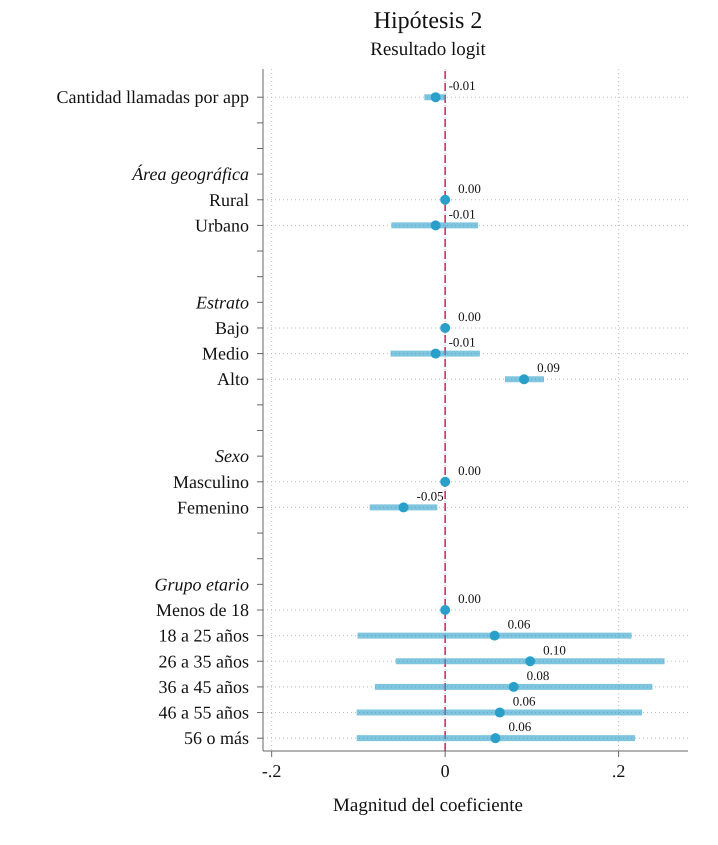 The width and height of the screenshot is (718, 845). Describe the element at coordinates (203, 636) in the screenshot. I see `y-tick-label: 18 a 25 años` at that location.